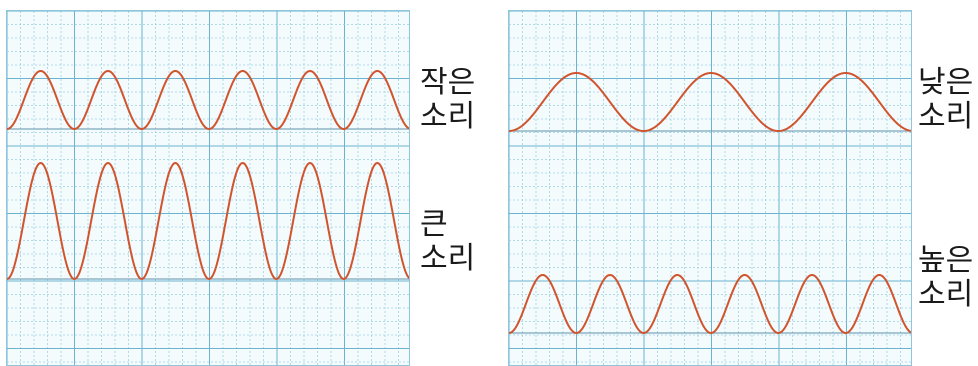 This screenshot has width=978, height=366. What do you see at coordinates (946, 82) in the screenshot?
I see `low-sound-label-line1: 낮은` at bounding box center [946, 82].